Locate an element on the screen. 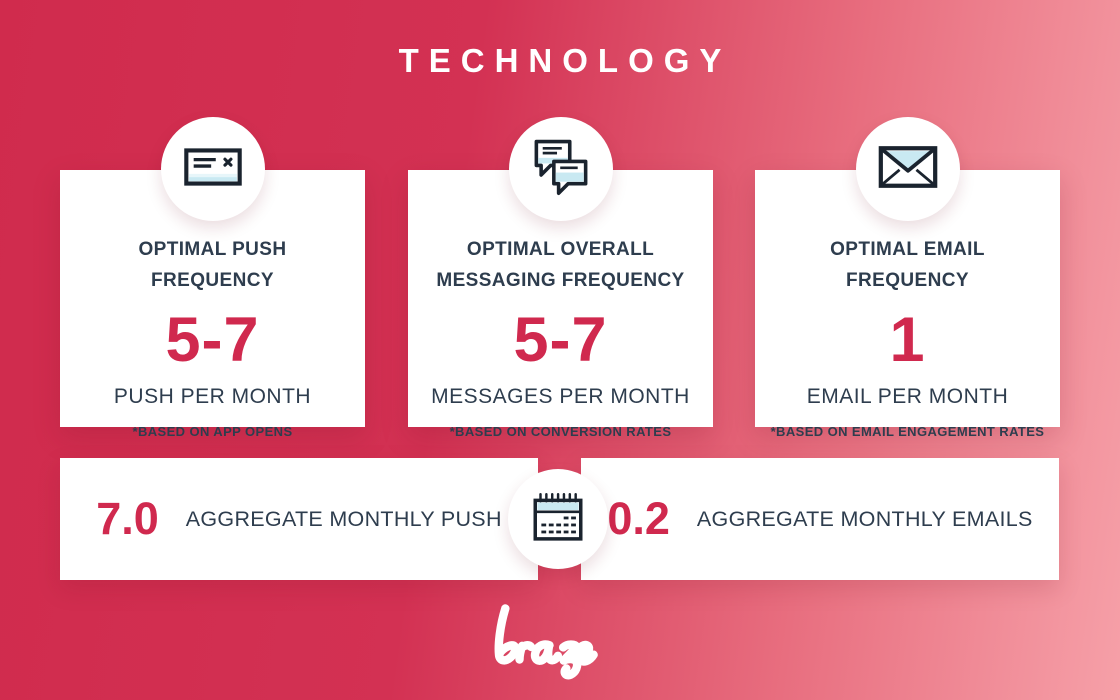 The height and width of the screenshot is (700, 1120). card-heading: OPTIMAL OVERALL MESSAGING FREQUENCY is located at coordinates (560, 265).